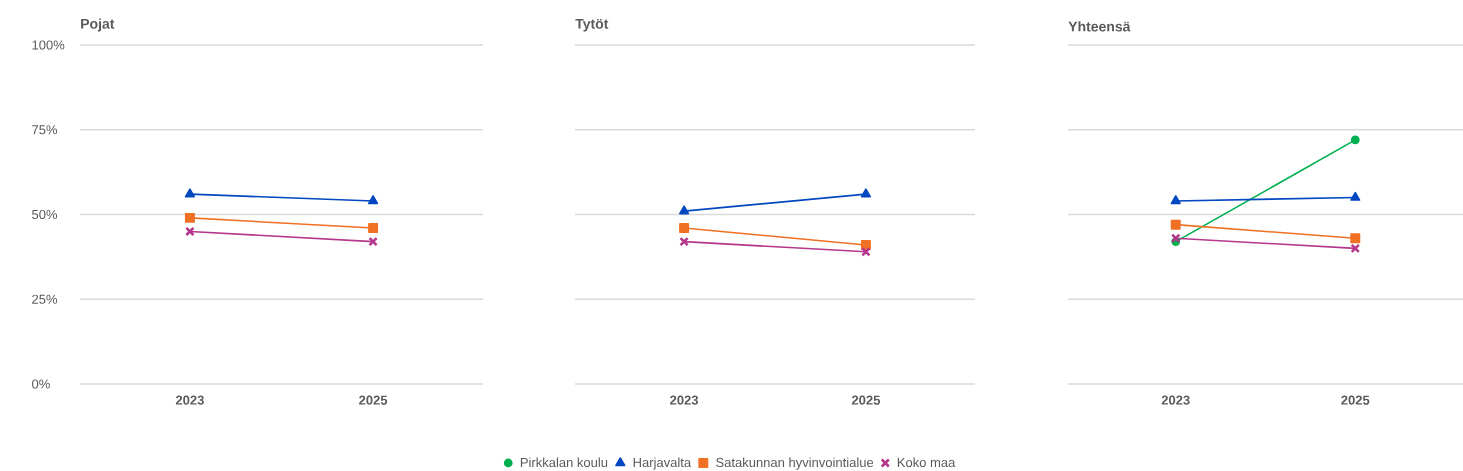 This screenshot has height=471, width=1463. I want to click on chart-title: Tytöt, so click(592, 25).